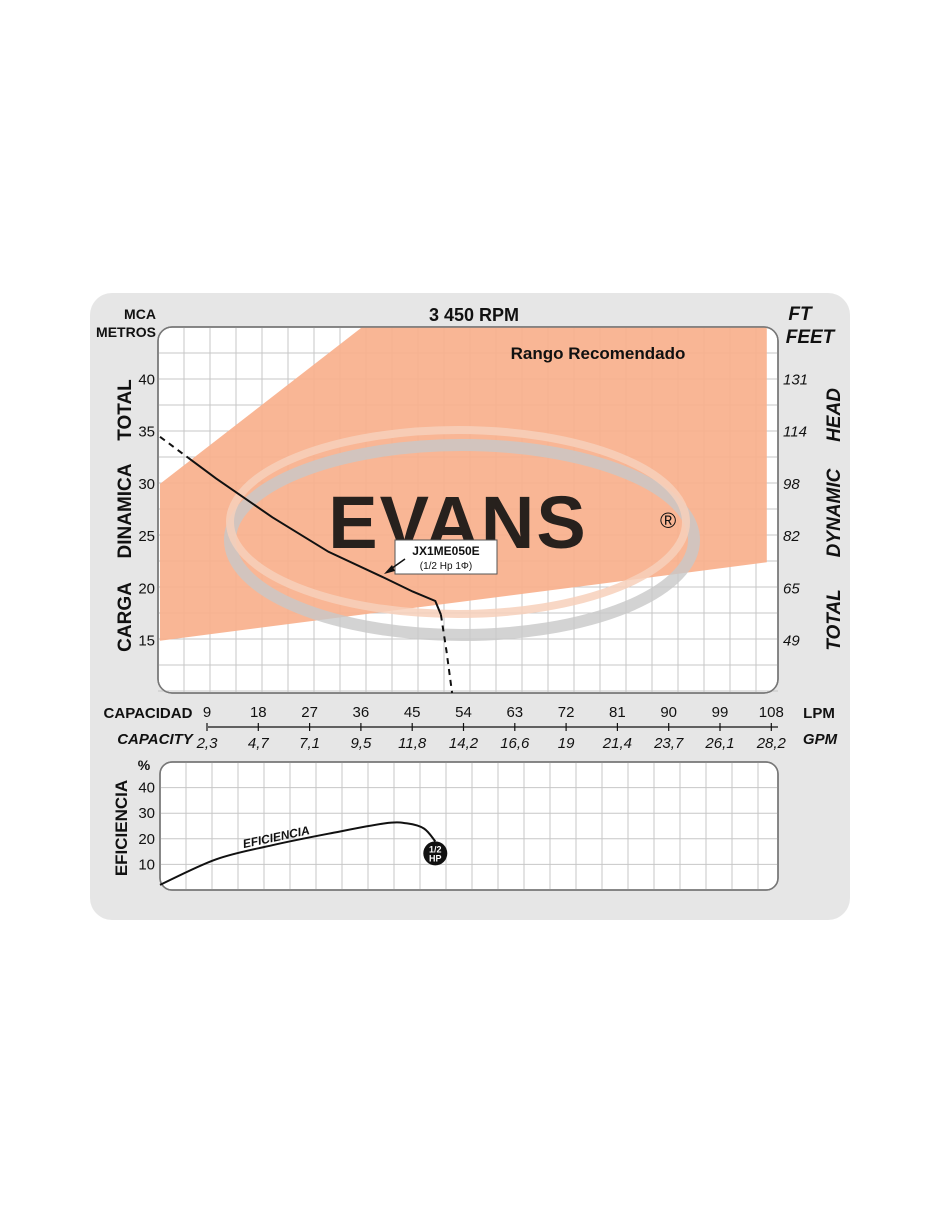  What do you see at coordinates (146, 641) in the screenshot?
I see `left-tick-label: 15` at bounding box center [146, 641].